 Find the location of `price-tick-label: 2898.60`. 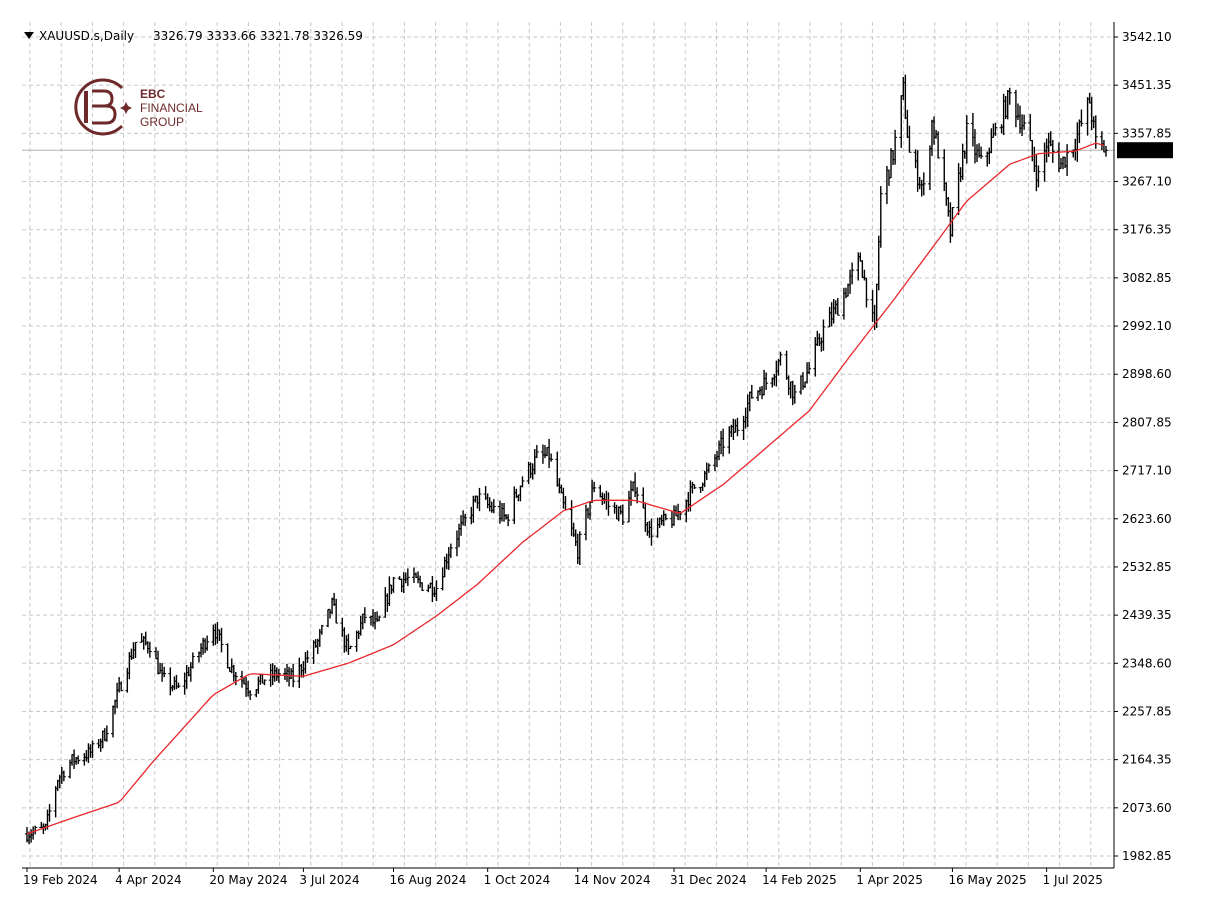

price-tick-label: 2898.60 is located at coordinates (1147, 374).